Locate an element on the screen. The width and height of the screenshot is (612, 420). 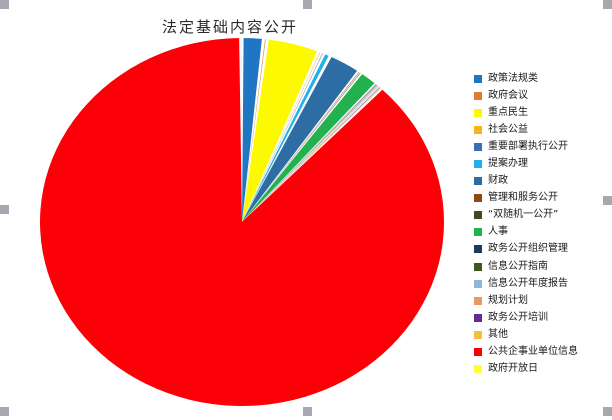
handle-mid-right is located at coordinates (607, 200).